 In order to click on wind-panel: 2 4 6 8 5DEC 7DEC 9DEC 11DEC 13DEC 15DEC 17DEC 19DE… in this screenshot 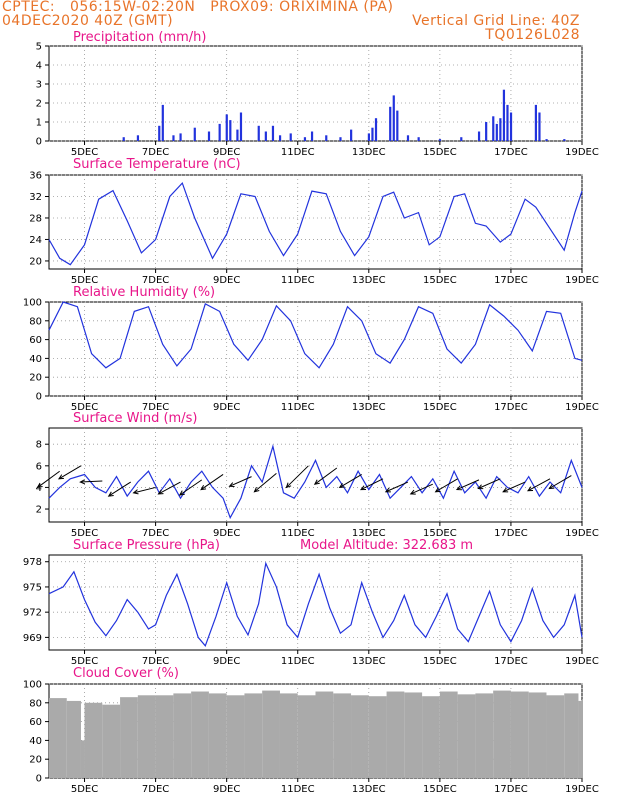, I will do `click(317, 475)`.